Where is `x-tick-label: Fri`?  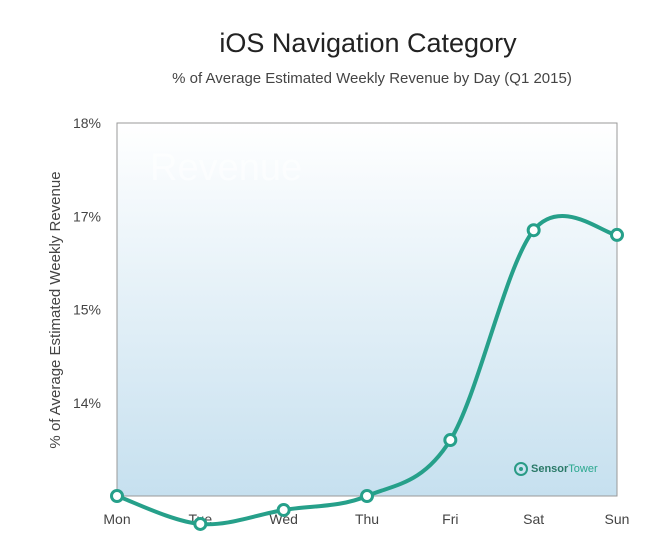 x-tick-label: Fri is located at coordinates (450, 519).